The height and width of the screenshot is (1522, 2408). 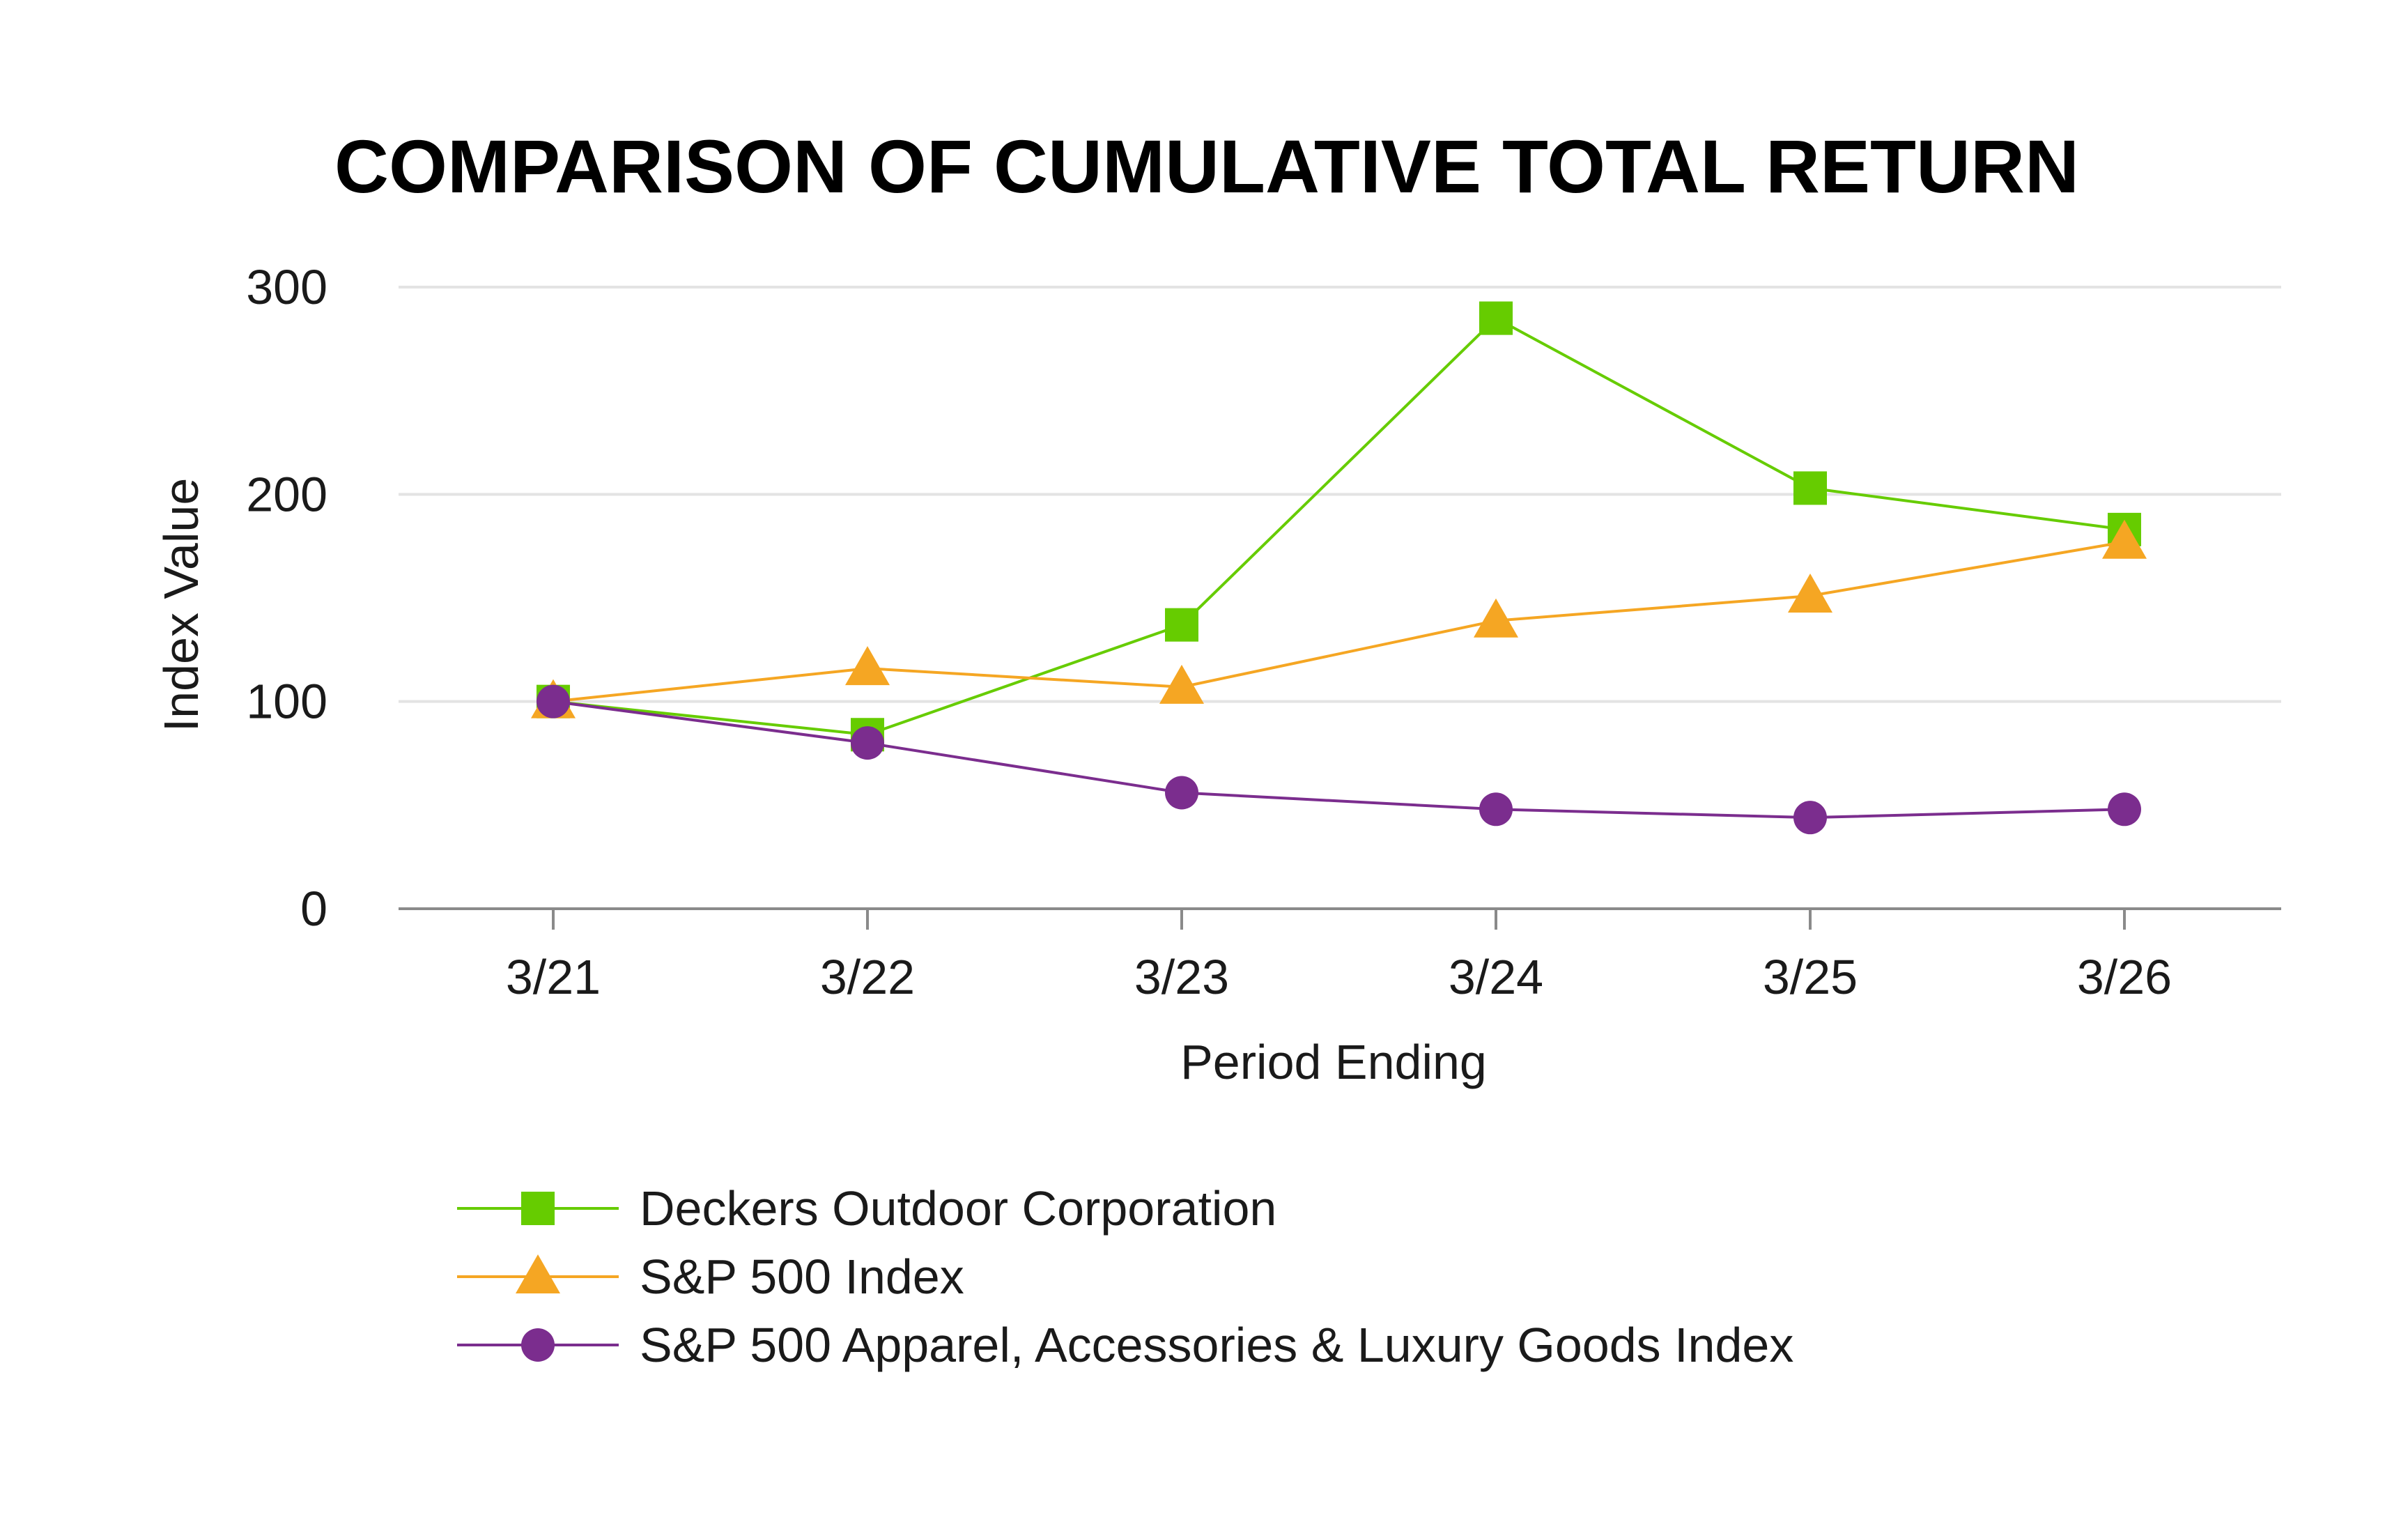 What do you see at coordinates (538, 1273) in the screenshot?
I see `legend-triangle-marker` at bounding box center [538, 1273].